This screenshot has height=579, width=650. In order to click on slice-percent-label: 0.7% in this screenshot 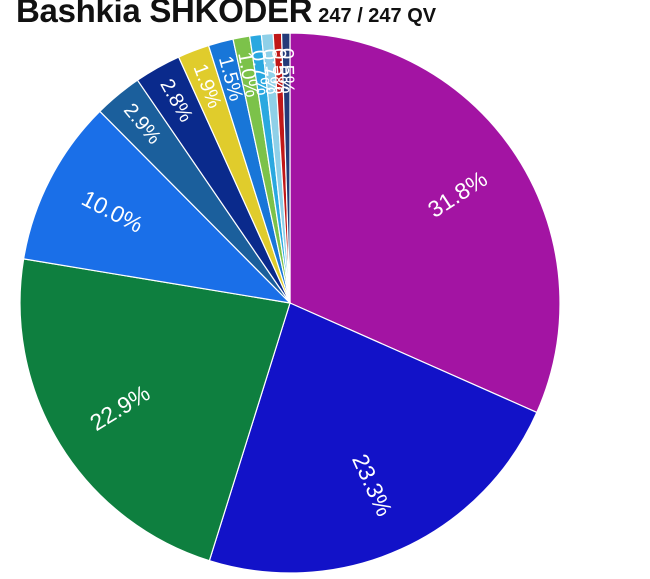, I will do `click(271, 71)`.